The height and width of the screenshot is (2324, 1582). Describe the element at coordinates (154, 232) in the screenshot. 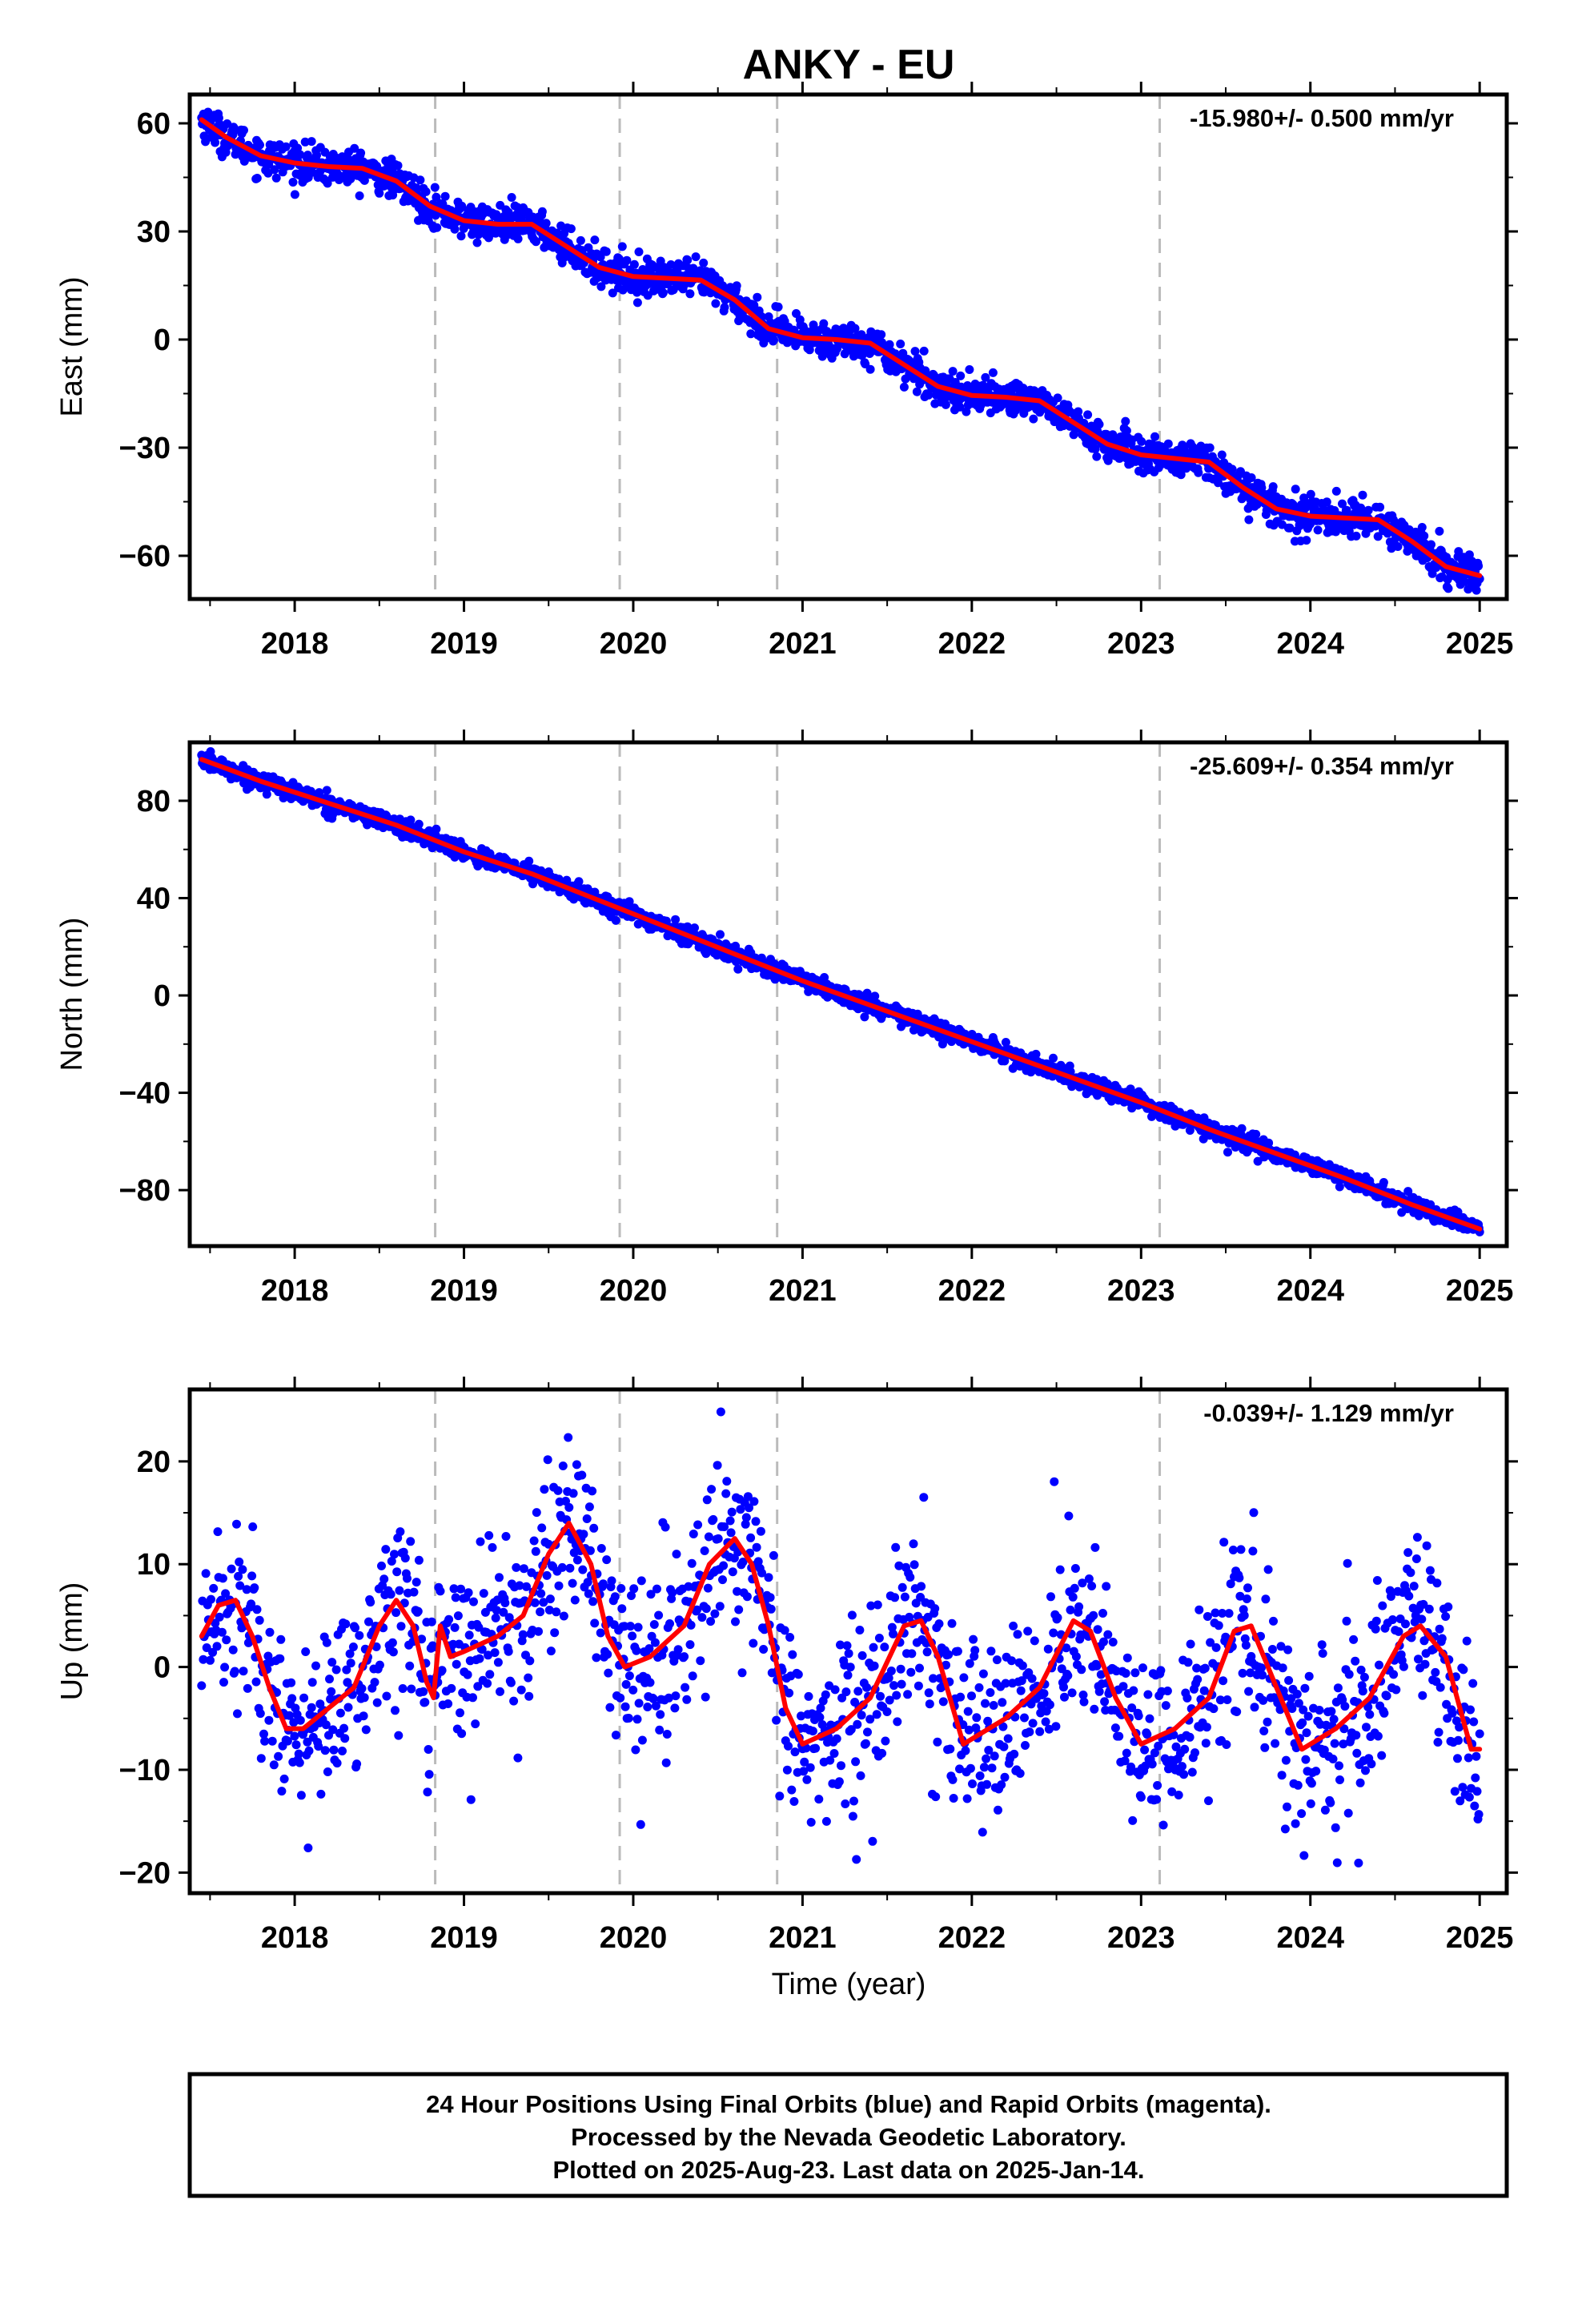

I see `y-tick-label: 30` at that location.